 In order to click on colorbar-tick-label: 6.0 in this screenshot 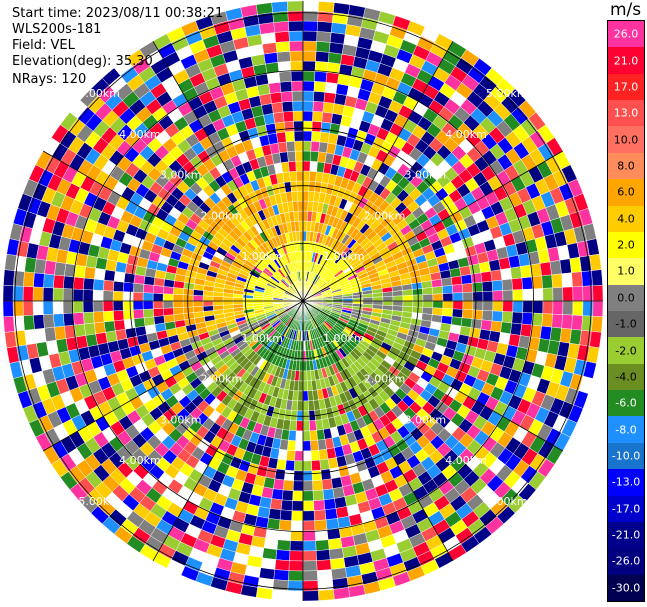, I will do `click(626, 192)`.